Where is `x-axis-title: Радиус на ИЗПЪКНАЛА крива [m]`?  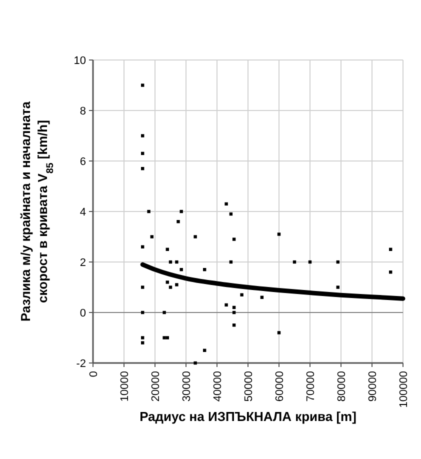
x-axis-title: Радиус на ИЗПЪКНАЛА крива [m] is located at coordinates (248, 416).